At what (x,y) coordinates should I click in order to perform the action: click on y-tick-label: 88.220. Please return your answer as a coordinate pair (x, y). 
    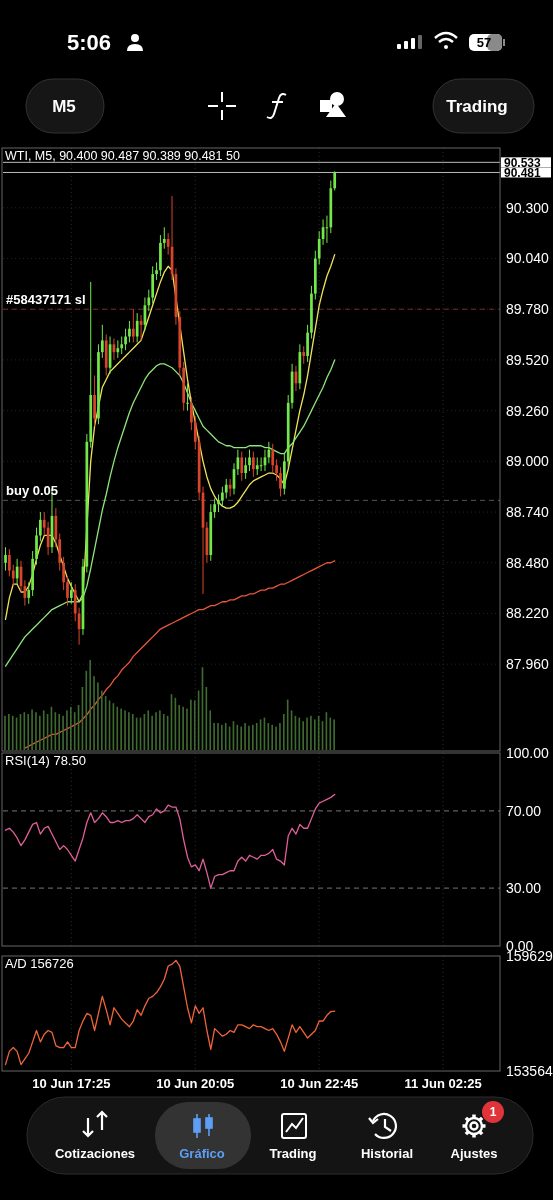
    Looking at the image, I should click on (528, 613).